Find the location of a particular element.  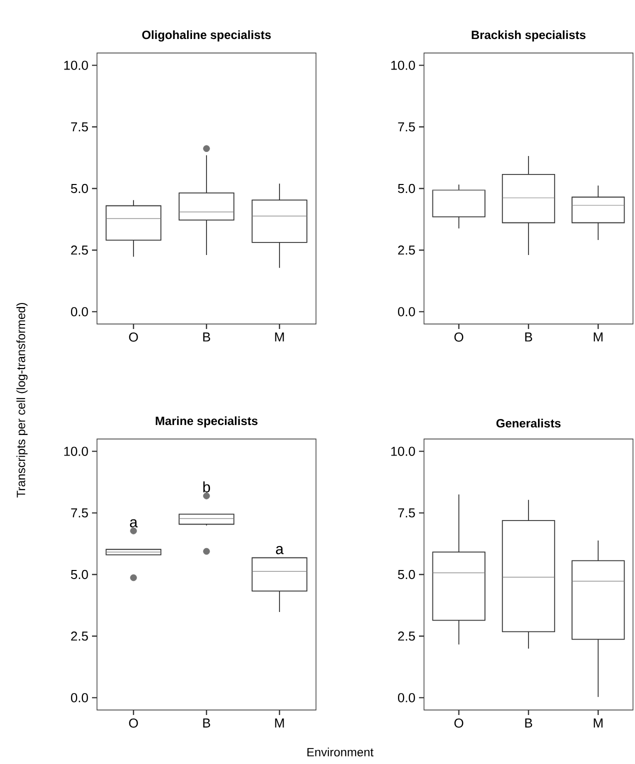

y-axis-title: Transcripts per cell (log-transformed) is located at coordinates (22, 400).